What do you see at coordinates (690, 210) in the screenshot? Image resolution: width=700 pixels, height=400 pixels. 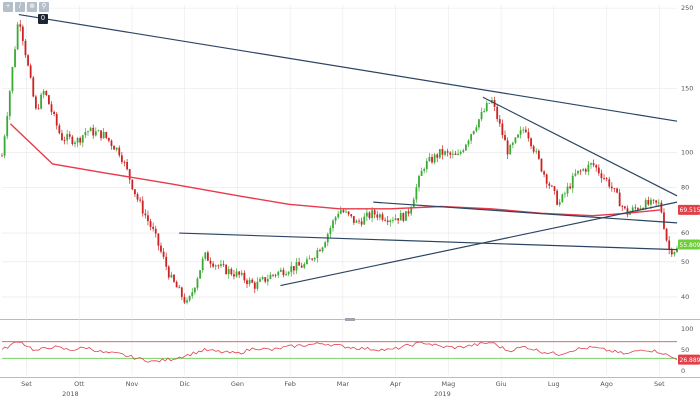 I see `ma-price-badge: 69.5153` at bounding box center [690, 210].